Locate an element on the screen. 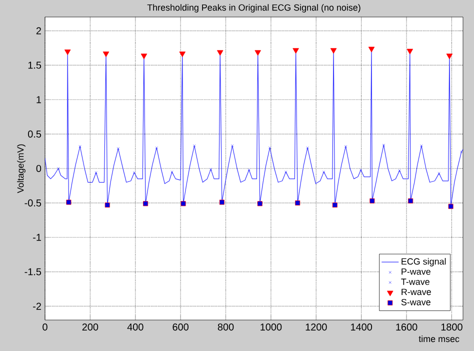 Image resolution: width=474 pixels, height=351 pixels. y-tick-label: -1.5 is located at coordinates (33, 272).